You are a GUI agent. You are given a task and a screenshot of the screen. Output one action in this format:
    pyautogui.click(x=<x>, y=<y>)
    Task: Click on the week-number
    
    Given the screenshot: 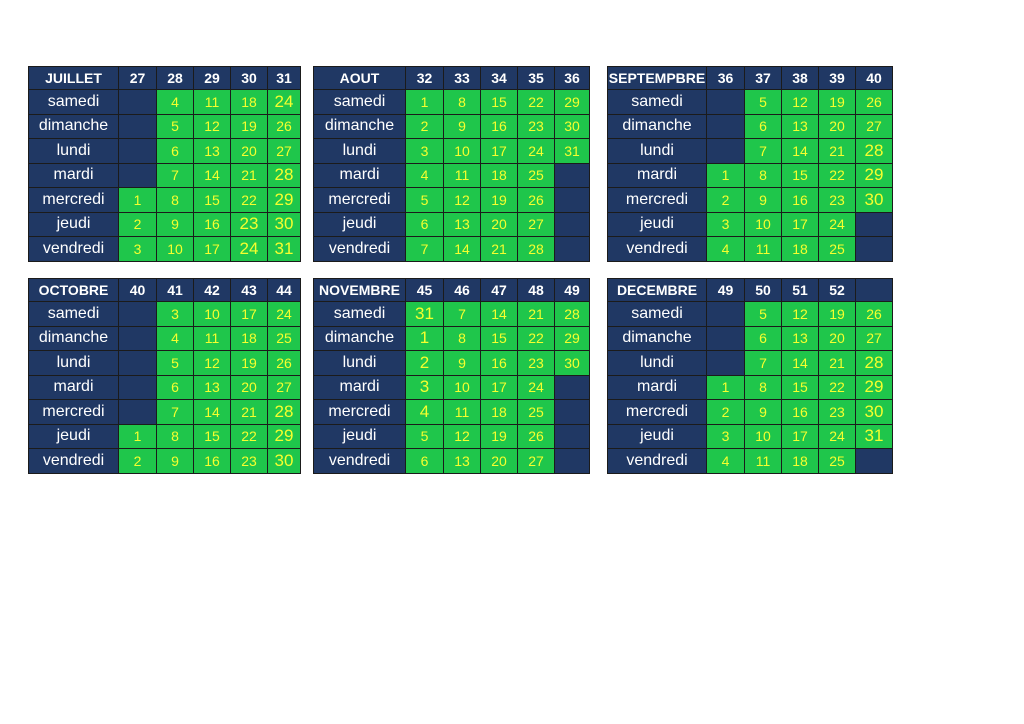 What is the action you would take?
    pyautogui.click(x=874, y=290)
    